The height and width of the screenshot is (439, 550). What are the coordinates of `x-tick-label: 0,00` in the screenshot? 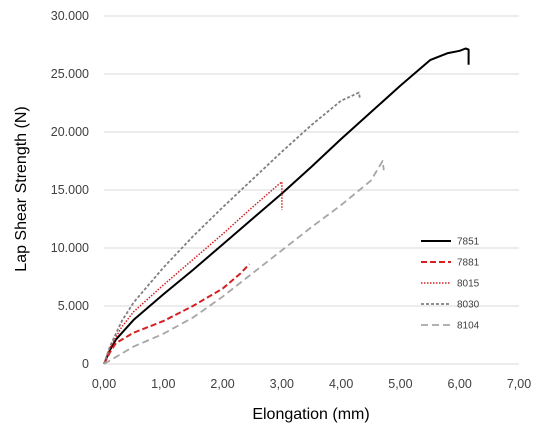 It's located at (104, 384).